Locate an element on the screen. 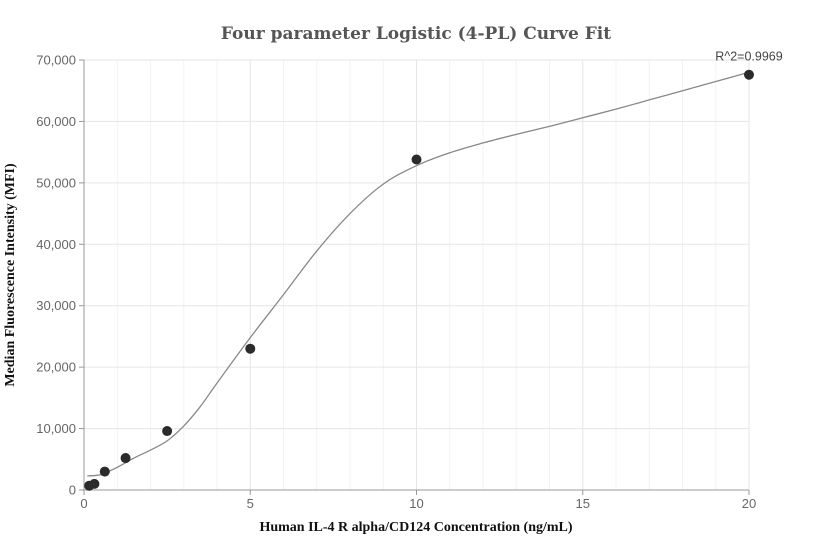  r-squared-annotation: R^2=0.9969 is located at coordinates (748, 56).